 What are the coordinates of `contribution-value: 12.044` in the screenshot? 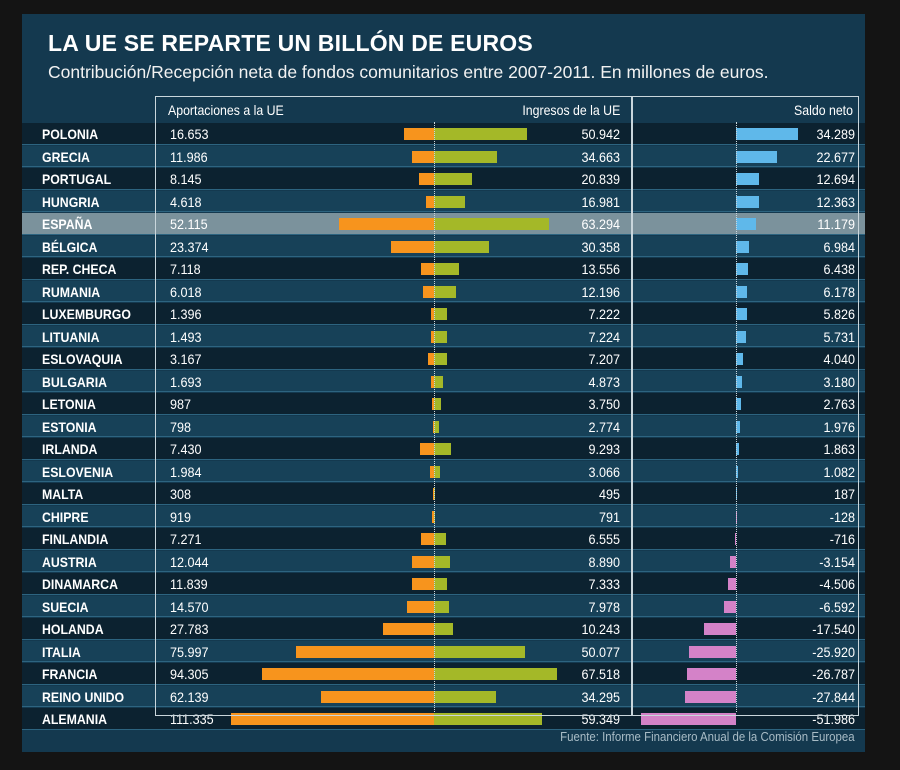 It's located at (189, 561).